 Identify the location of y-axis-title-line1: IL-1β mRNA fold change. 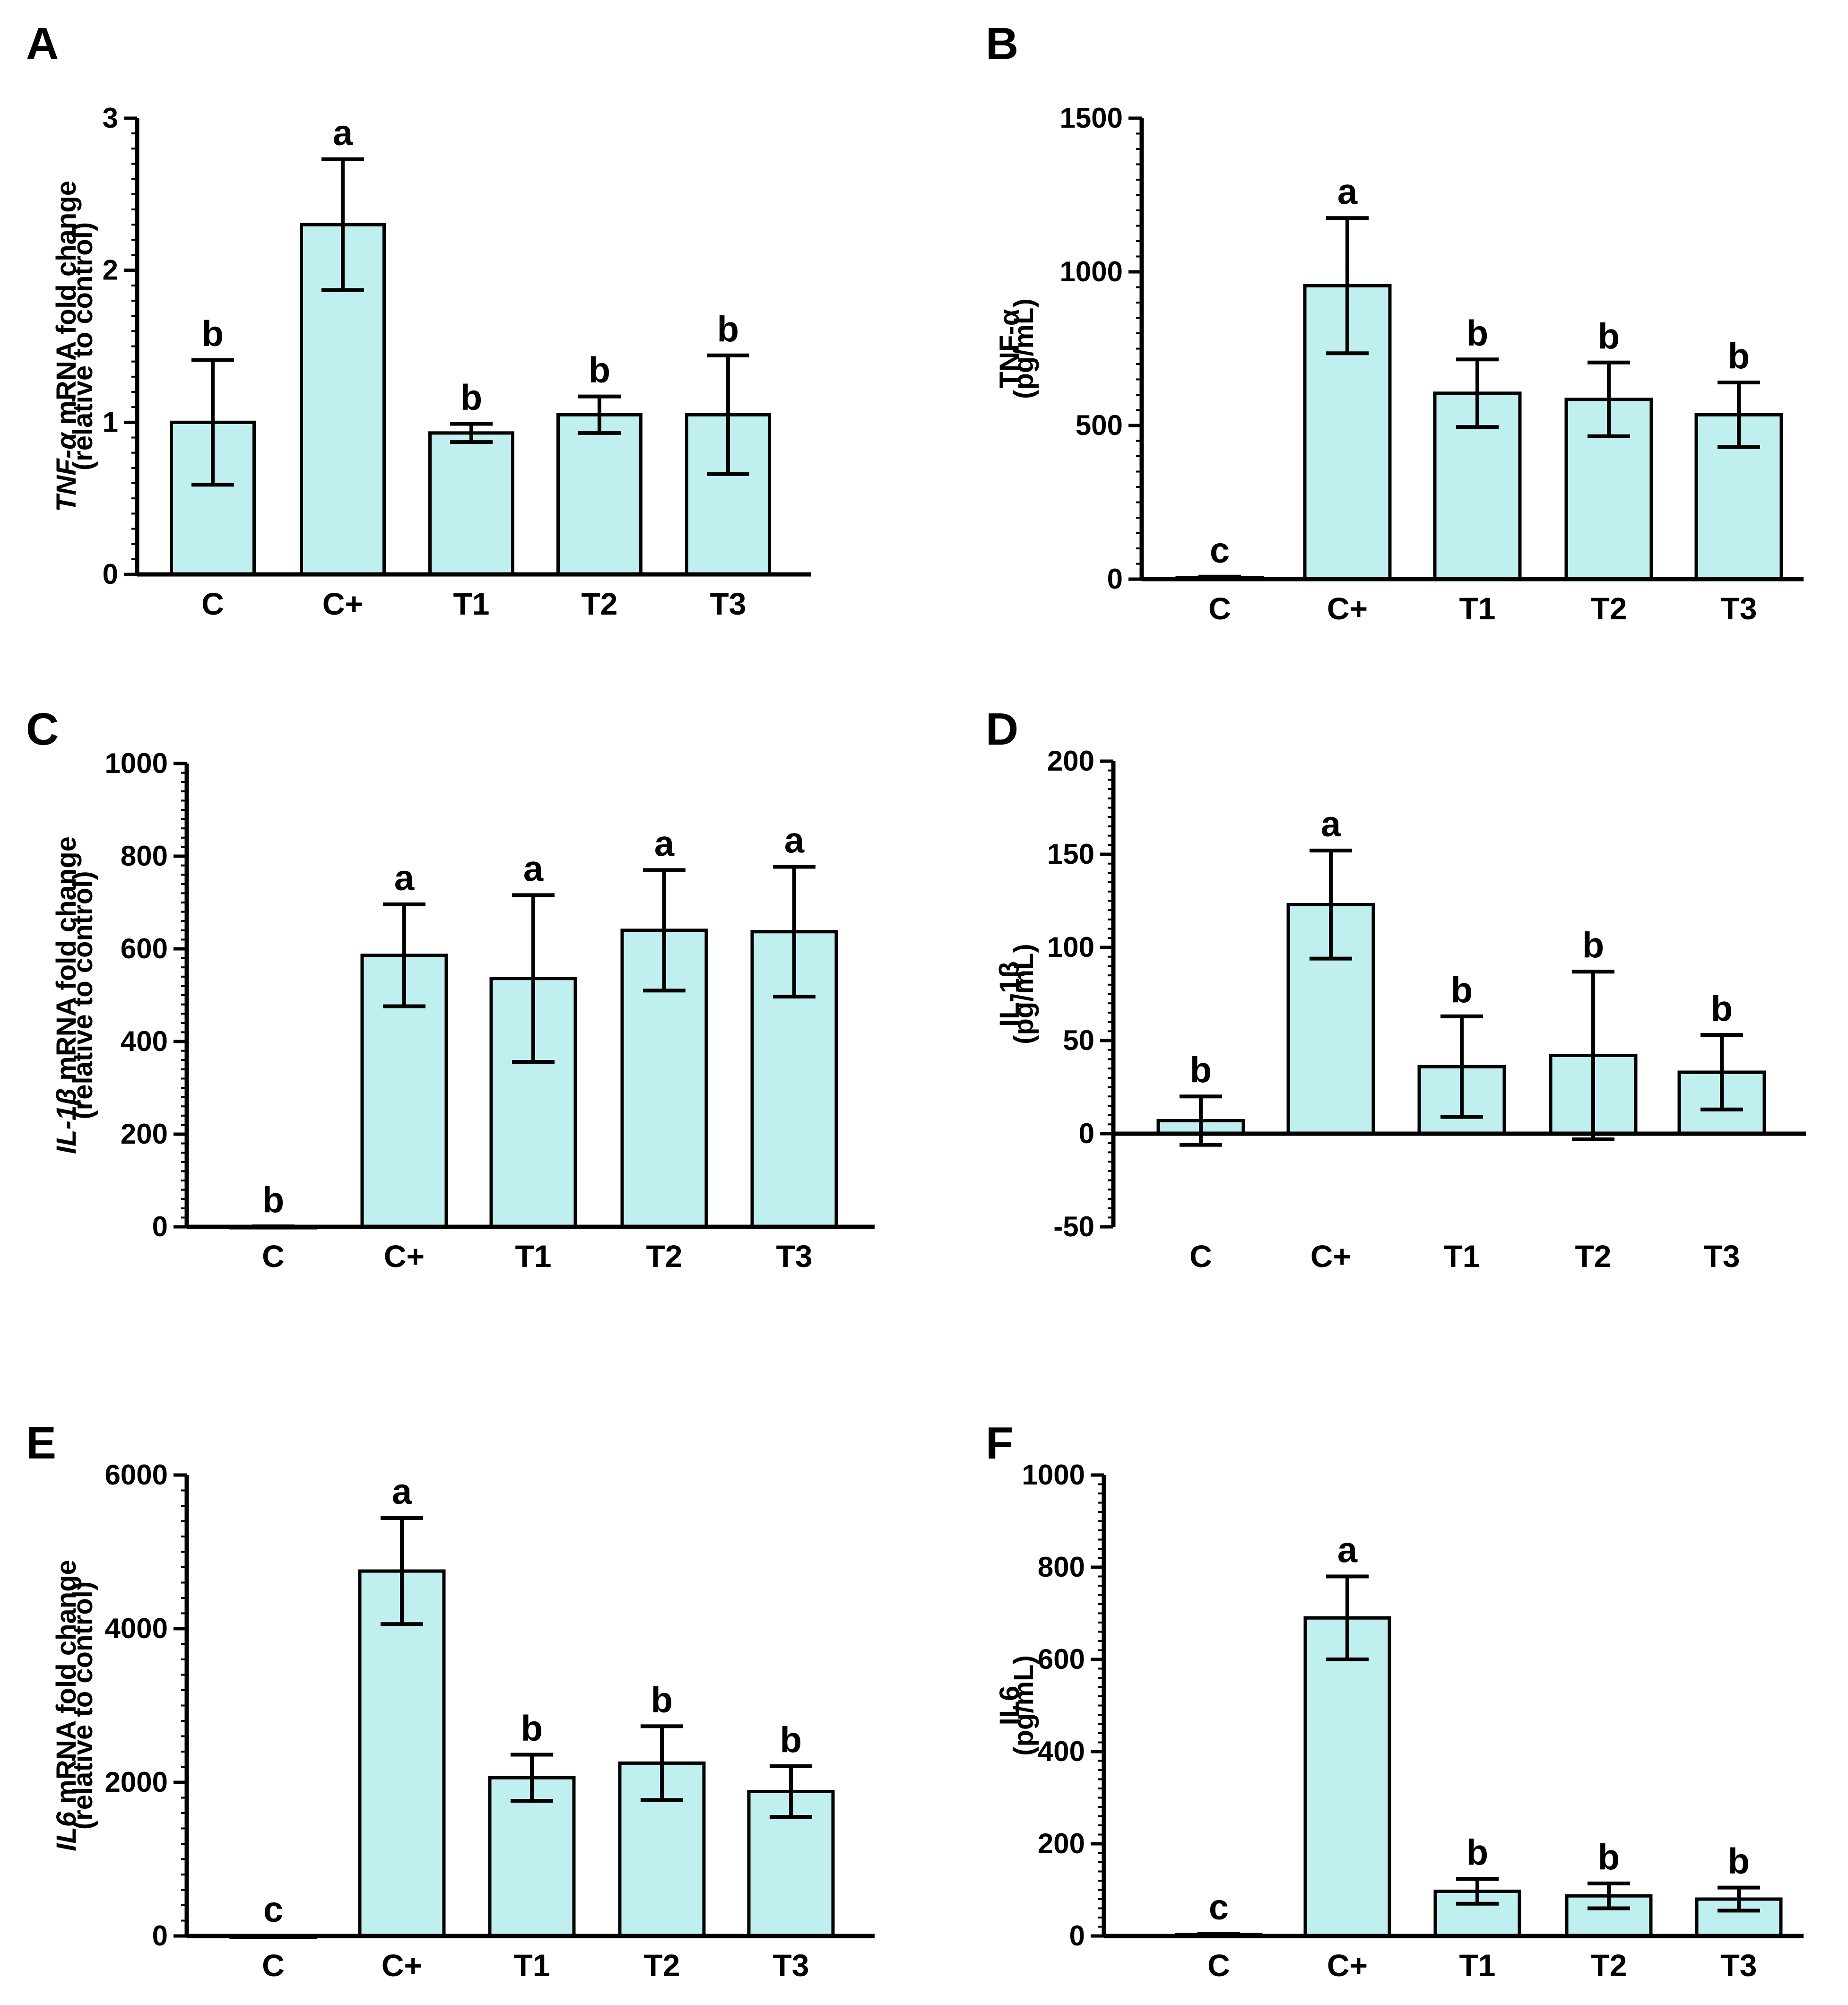
(66, 995).